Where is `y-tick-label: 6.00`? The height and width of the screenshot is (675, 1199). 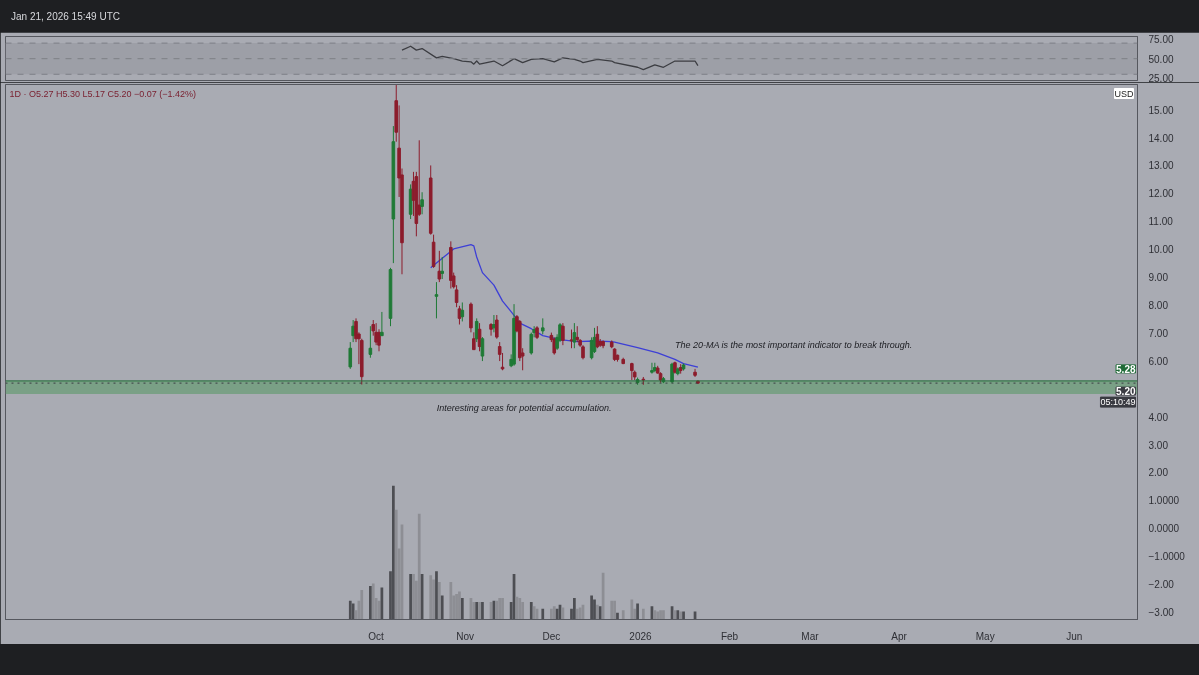 y-tick-label: 6.00 is located at coordinates (1158, 361).